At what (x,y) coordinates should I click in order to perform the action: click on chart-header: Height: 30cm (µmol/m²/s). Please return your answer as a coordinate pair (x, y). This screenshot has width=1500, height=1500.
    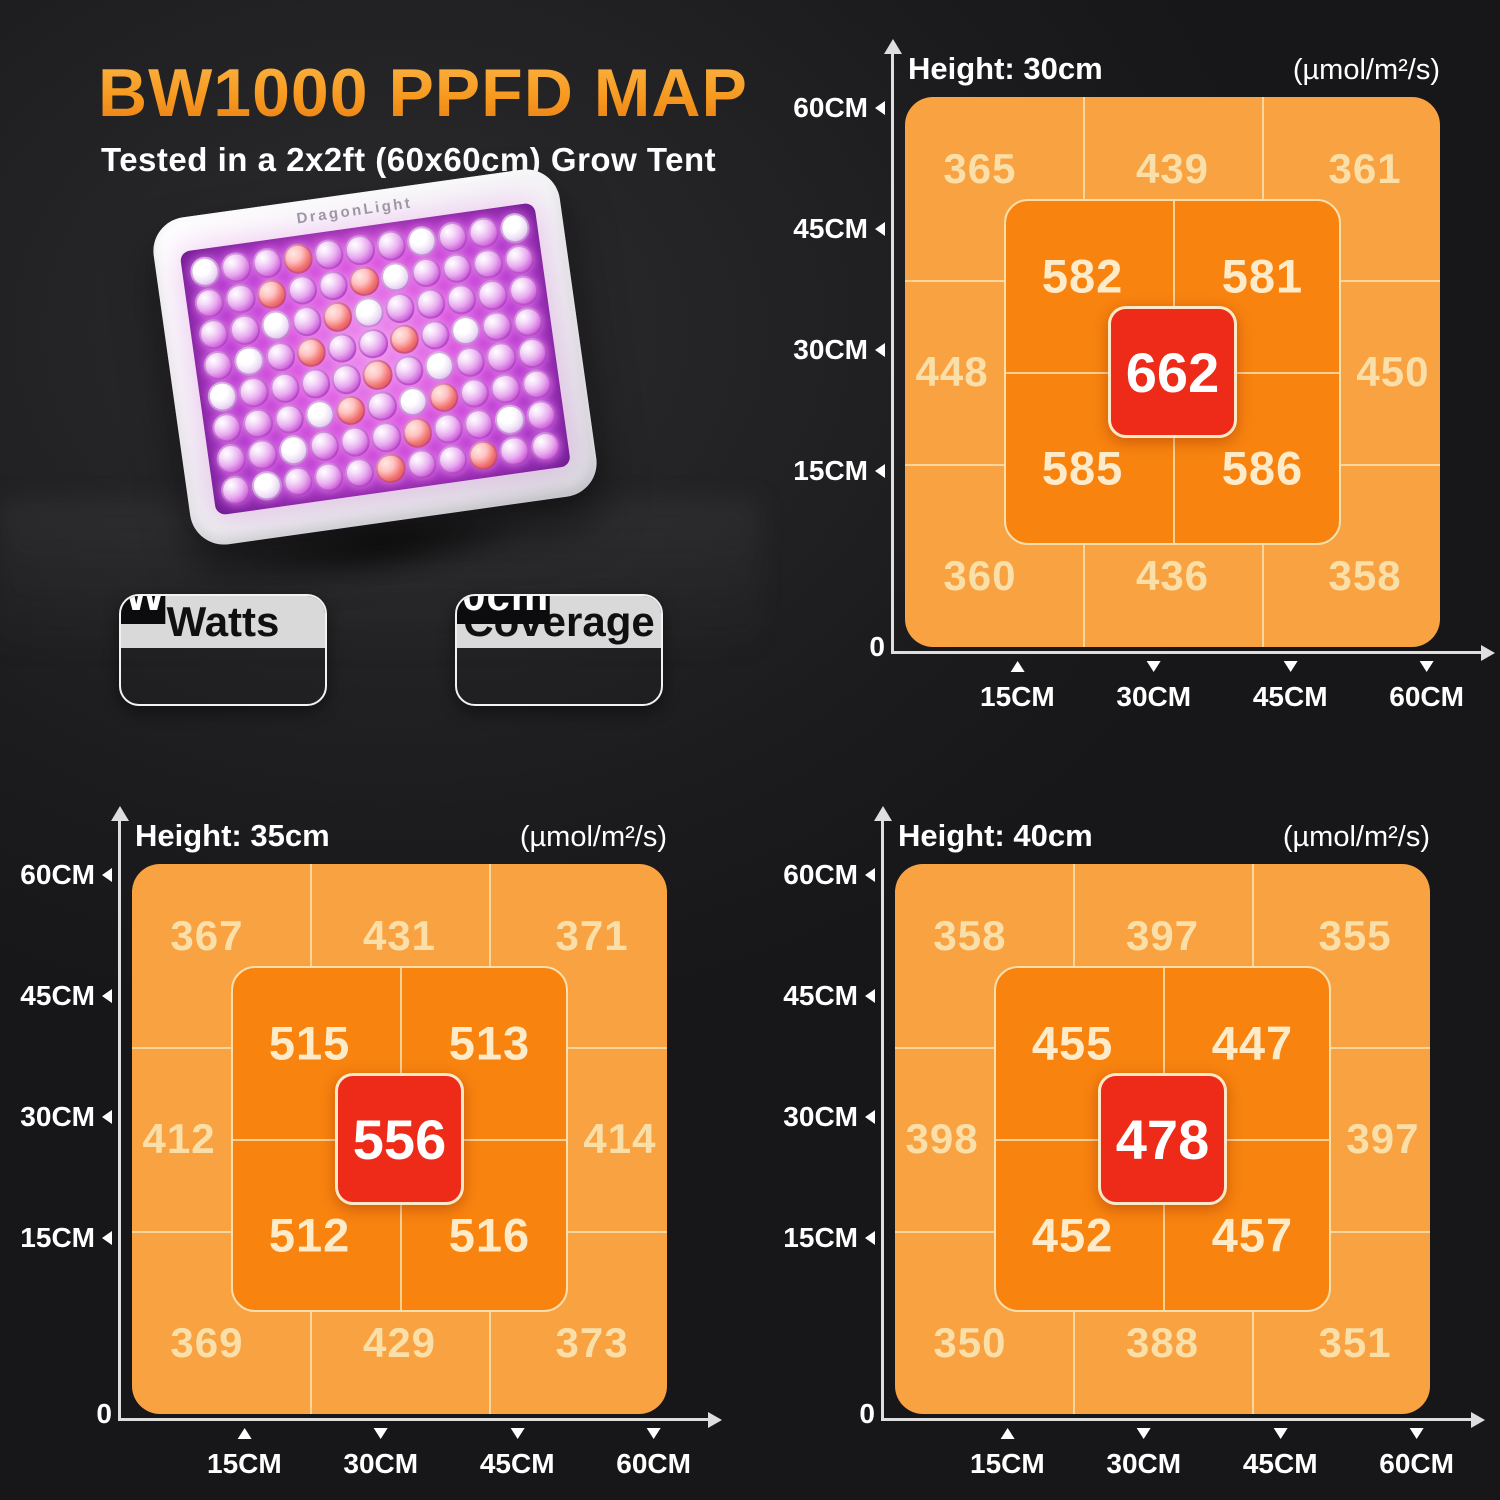
    Looking at the image, I should click on (1174, 69).